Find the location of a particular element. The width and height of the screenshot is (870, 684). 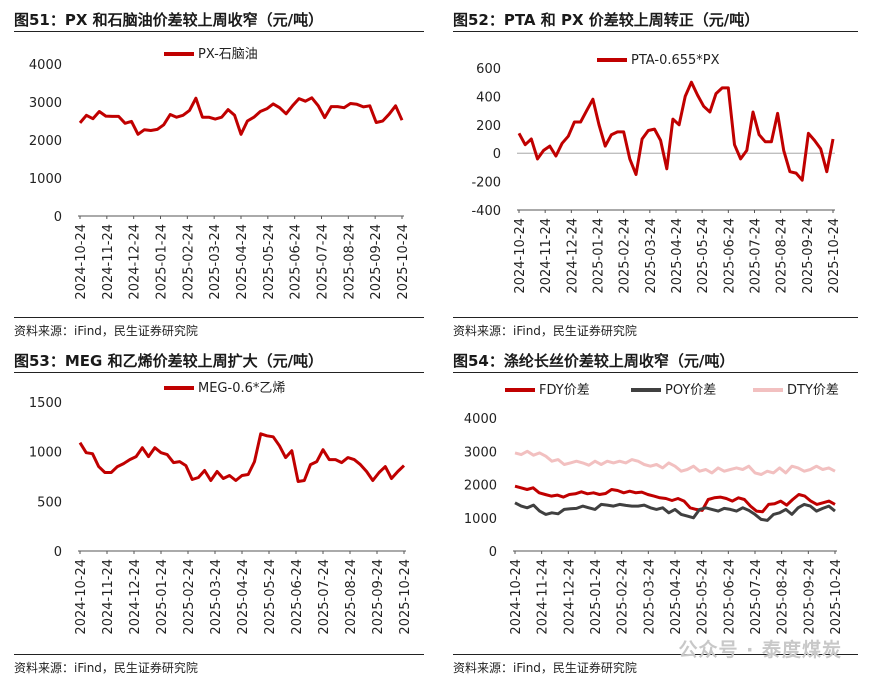

y-tick-label: -400 is located at coordinates (486, 211).